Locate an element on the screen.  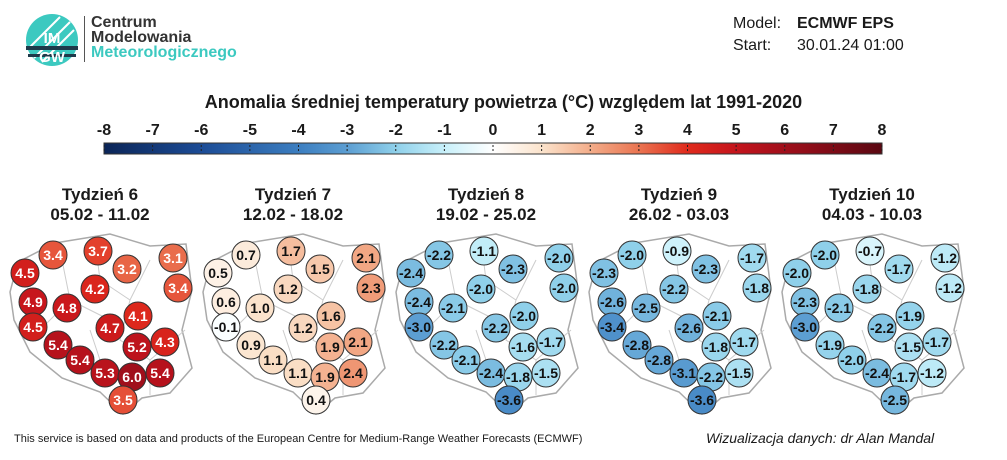
anomaly-value: 1.5 is located at coordinates (320, 269).